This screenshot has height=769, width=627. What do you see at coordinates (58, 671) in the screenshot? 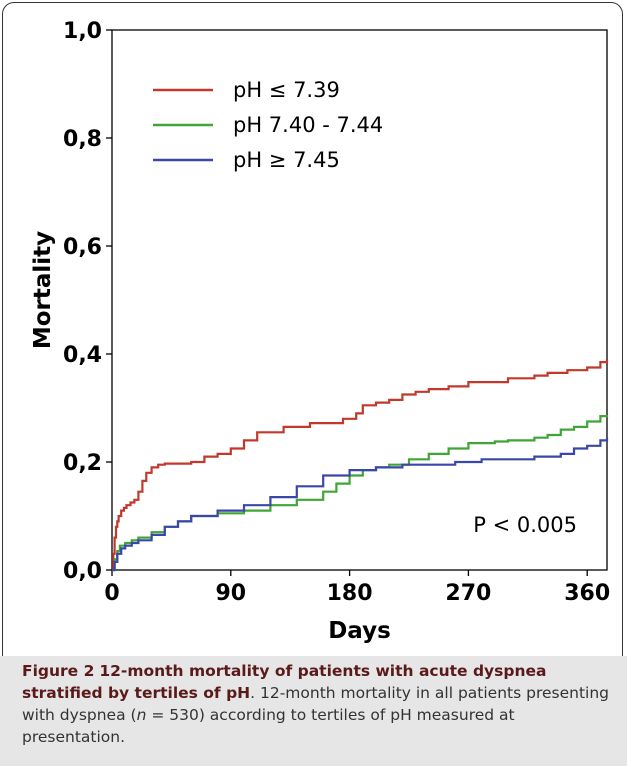
I see `figure-label: Figure 2` at bounding box center [58, 671].